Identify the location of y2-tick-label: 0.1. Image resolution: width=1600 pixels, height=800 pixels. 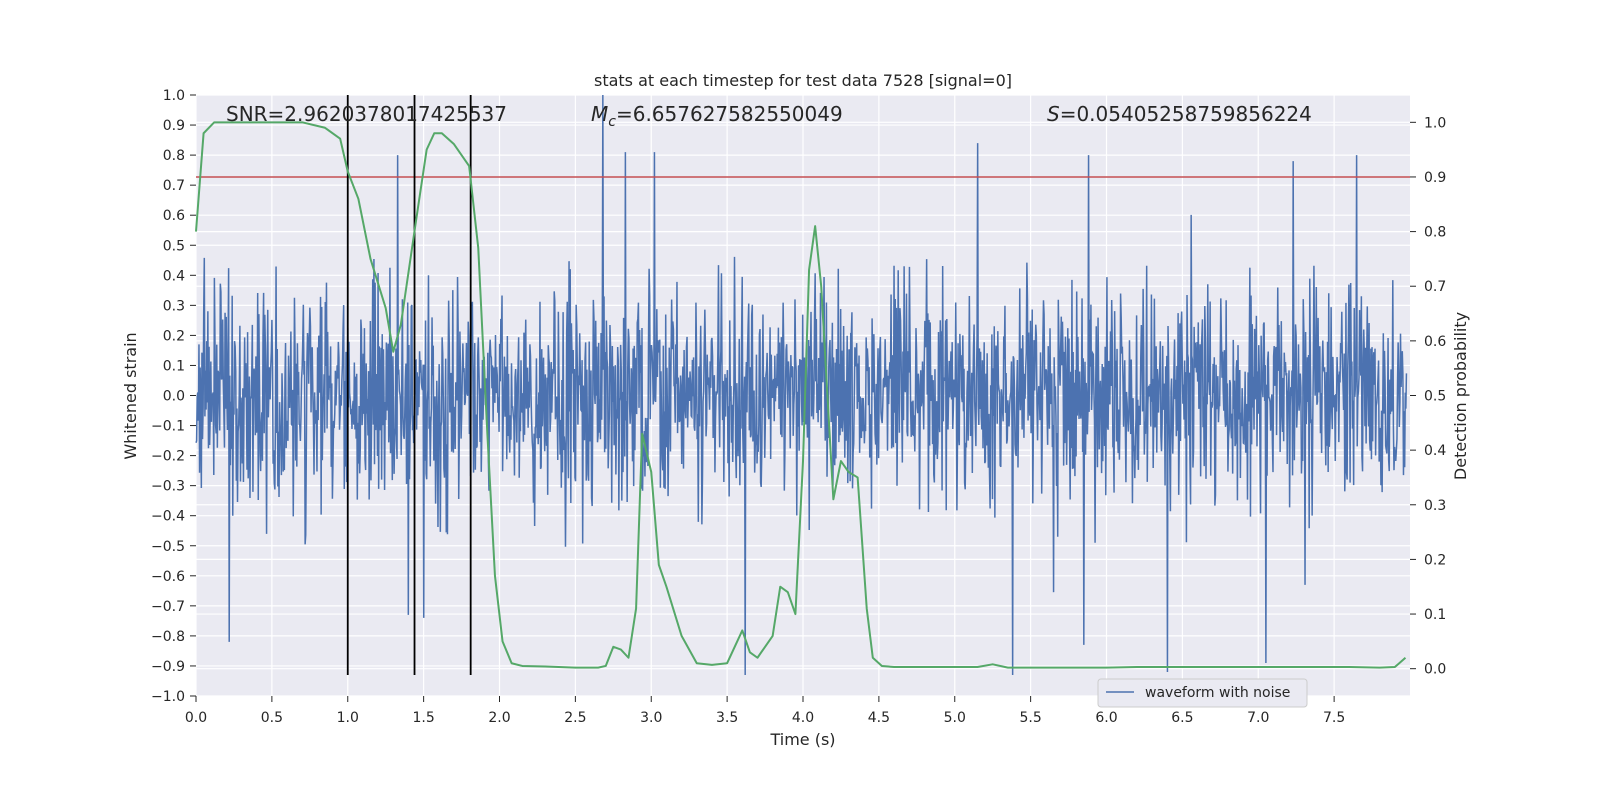
(1435, 615).